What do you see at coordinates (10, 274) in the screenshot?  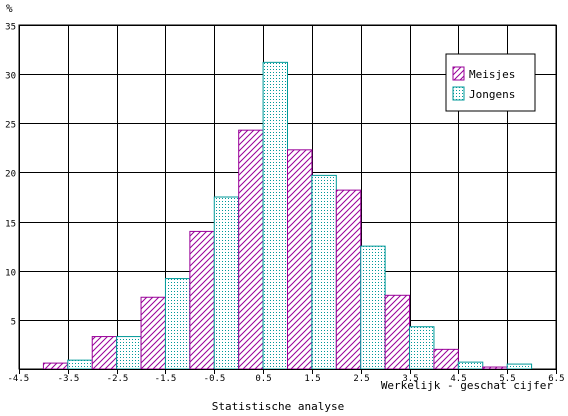 I see `y-tick-label: 10` at bounding box center [10, 274].